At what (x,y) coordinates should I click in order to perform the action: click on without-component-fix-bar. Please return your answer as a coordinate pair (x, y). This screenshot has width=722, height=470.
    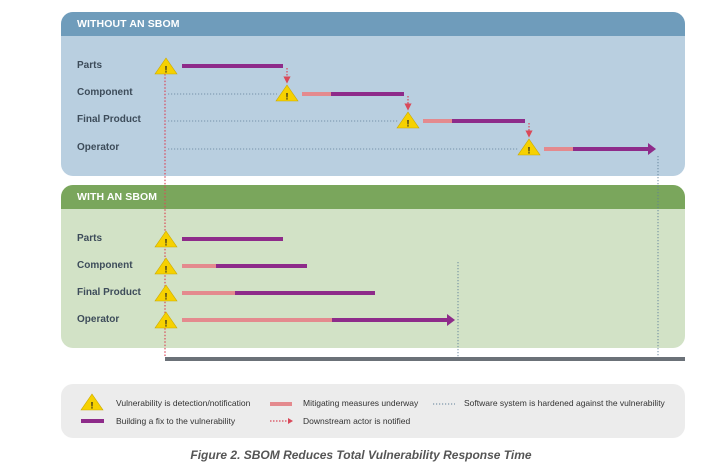
    Looking at the image, I should click on (367, 94).